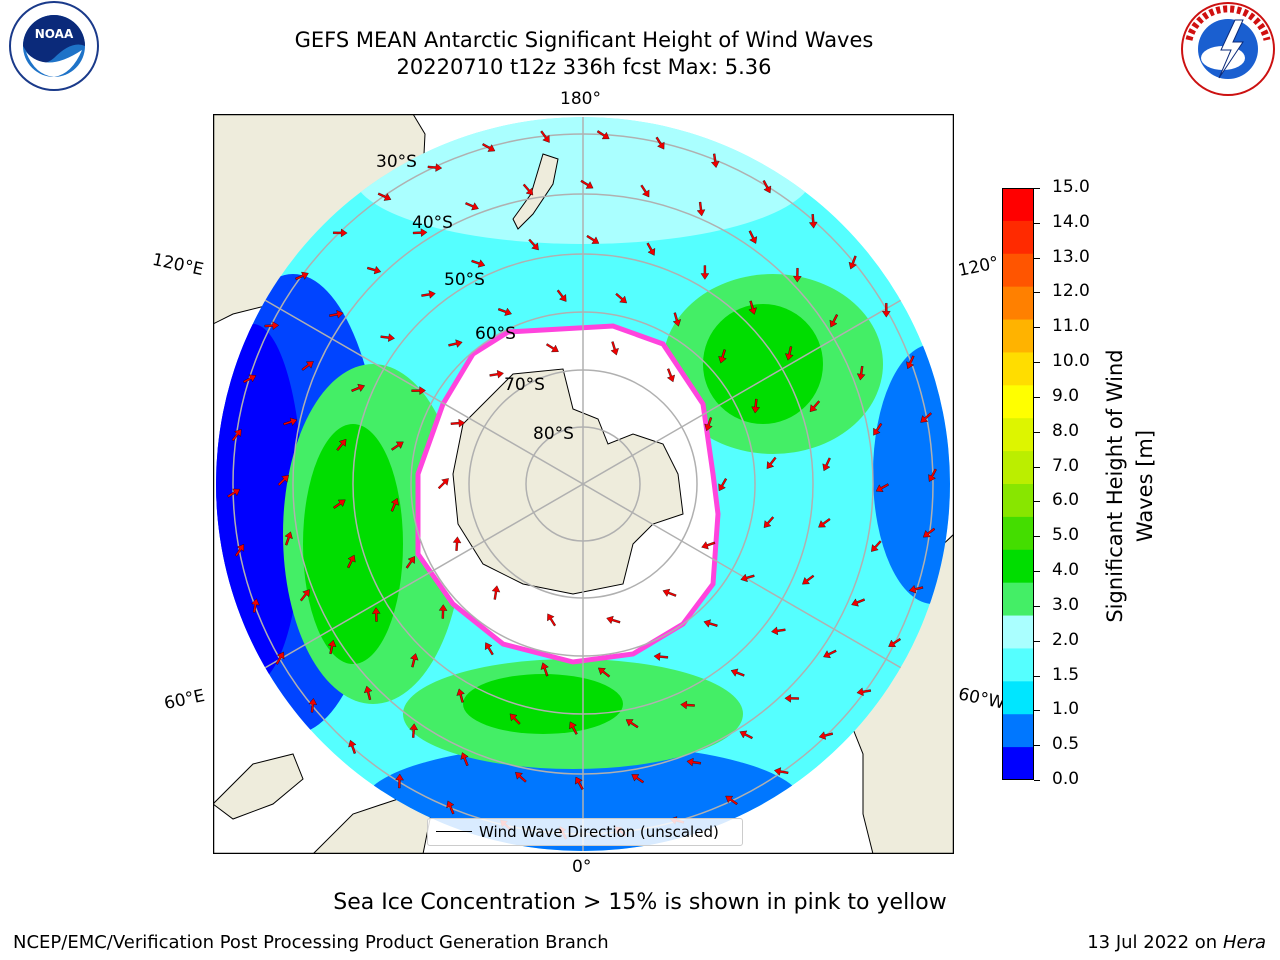 This screenshot has height=960, width=1280. What do you see at coordinates (464, 280) in the screenshot?
I see `lat-label-50s: 50°S` at bounding box center [464, 280].